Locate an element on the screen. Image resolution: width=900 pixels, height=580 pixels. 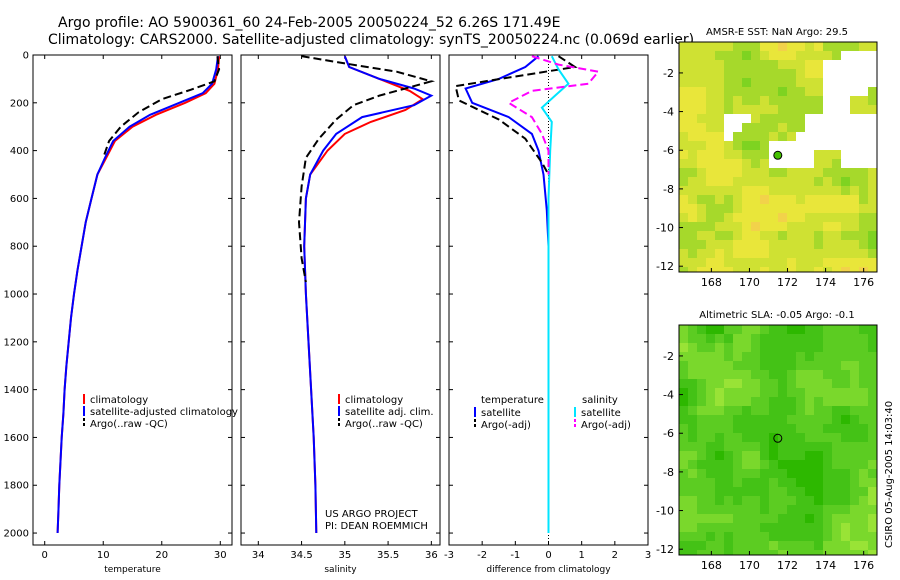
sst_map-ytick-label: -8 is located at coordinates (668, 189).